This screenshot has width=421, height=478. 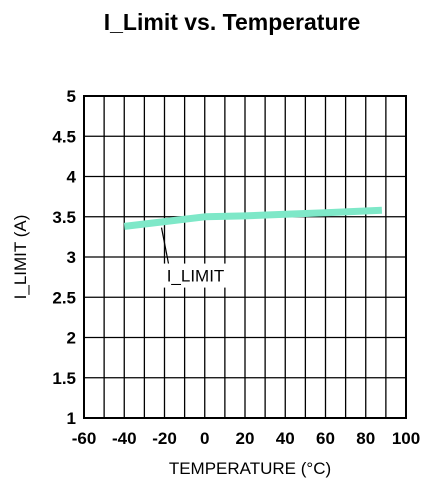 What do you see at coordinates (64, 217) in the screenshot?
I see `y-tick-label: 3.5` at bounding box center [64, 217].